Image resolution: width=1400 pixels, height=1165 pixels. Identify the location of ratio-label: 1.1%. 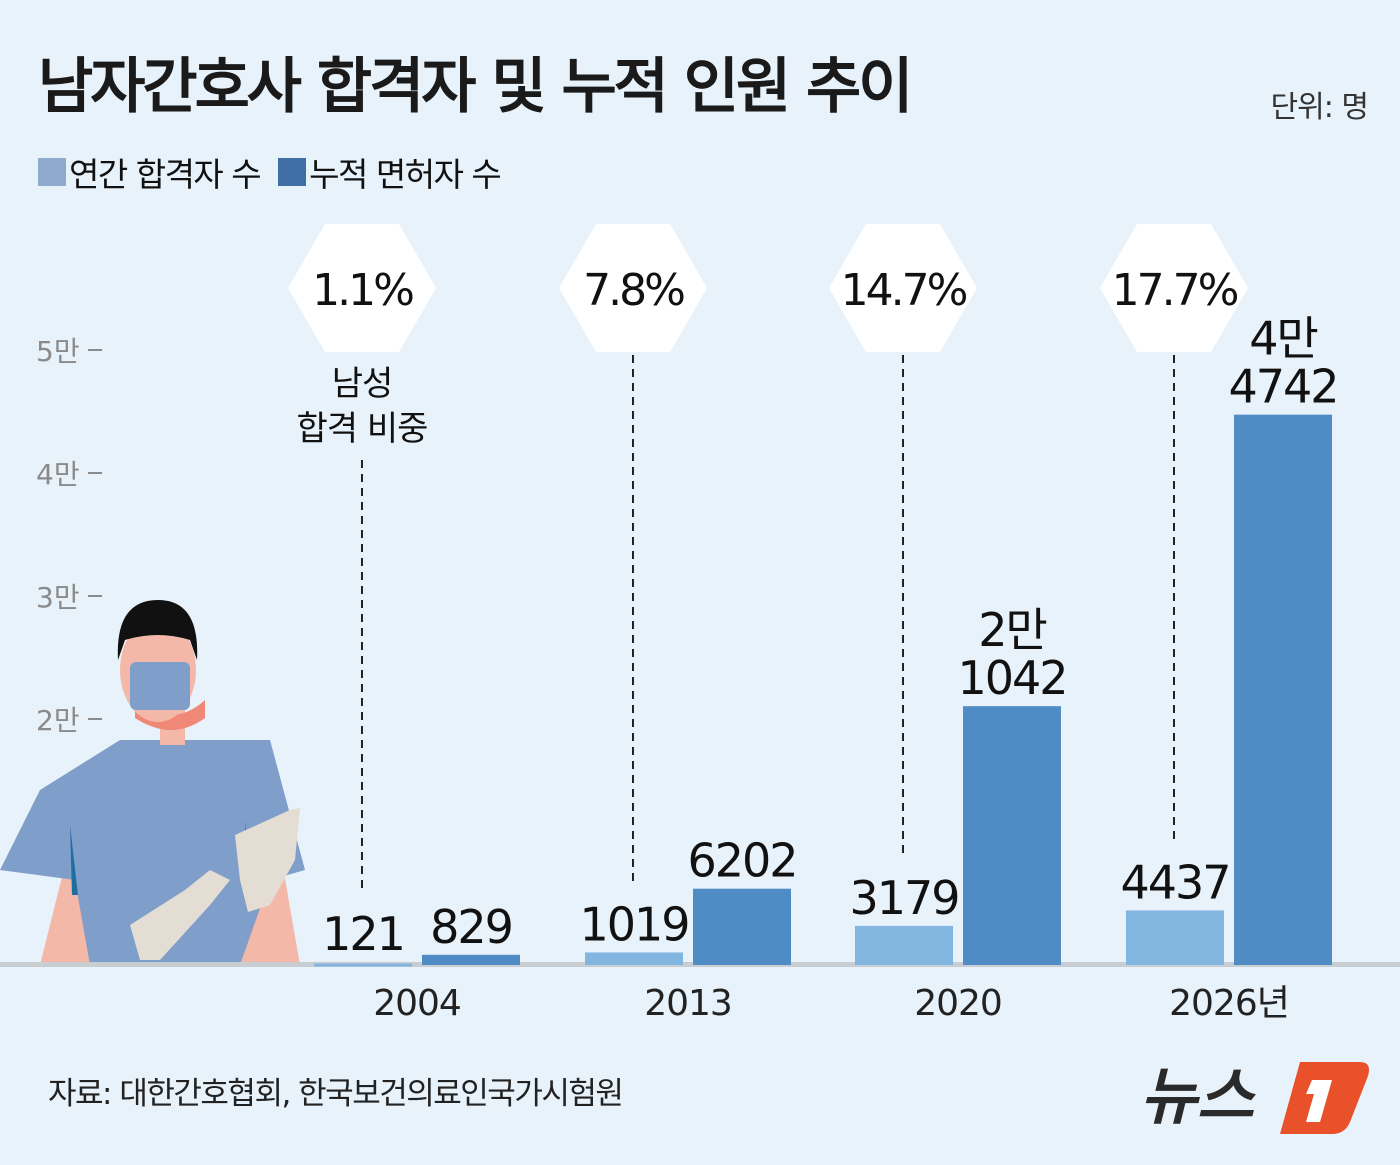
(362, 290).